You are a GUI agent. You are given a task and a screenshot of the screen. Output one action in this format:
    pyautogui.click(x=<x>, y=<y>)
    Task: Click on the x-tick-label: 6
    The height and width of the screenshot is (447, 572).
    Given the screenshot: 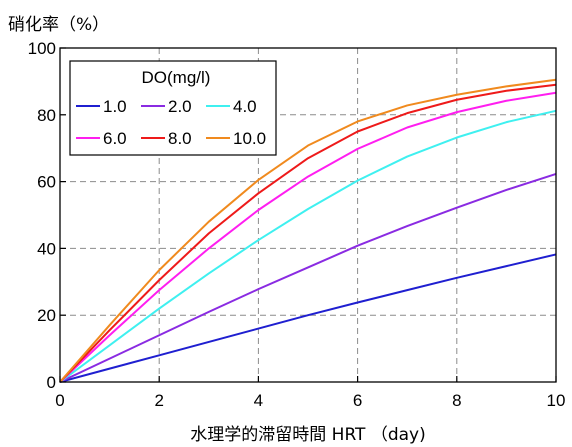 What is the action you would take?
    pyautogui.click(x=357, y=400)
    